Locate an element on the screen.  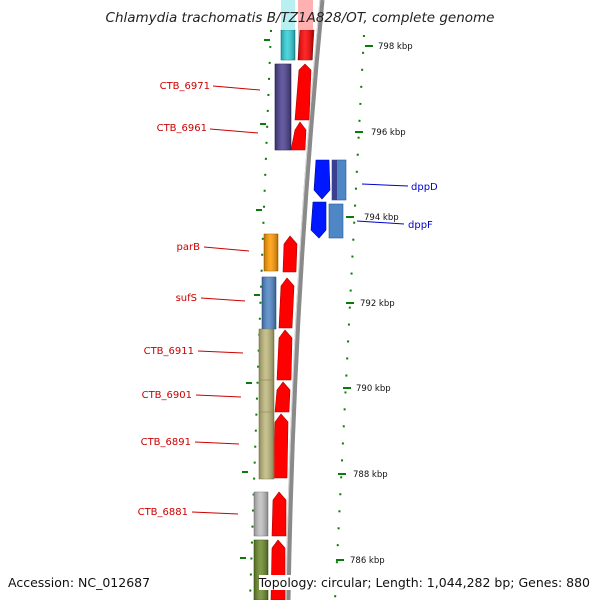
cds-pink-top is located at coordinates (305, 15).